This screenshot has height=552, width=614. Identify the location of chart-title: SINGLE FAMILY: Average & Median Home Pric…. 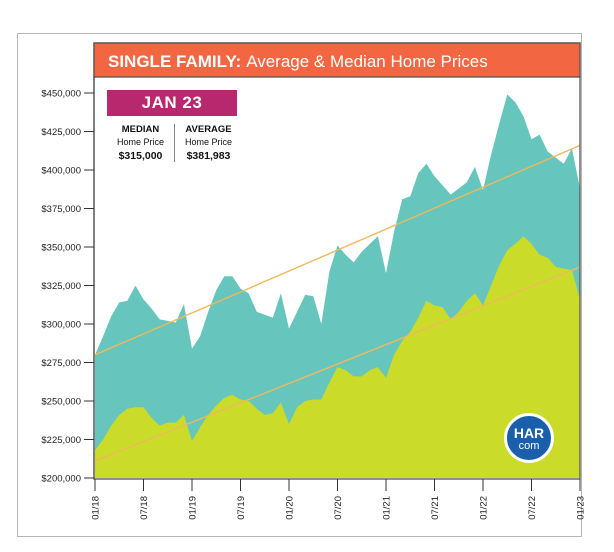
(298, 61).